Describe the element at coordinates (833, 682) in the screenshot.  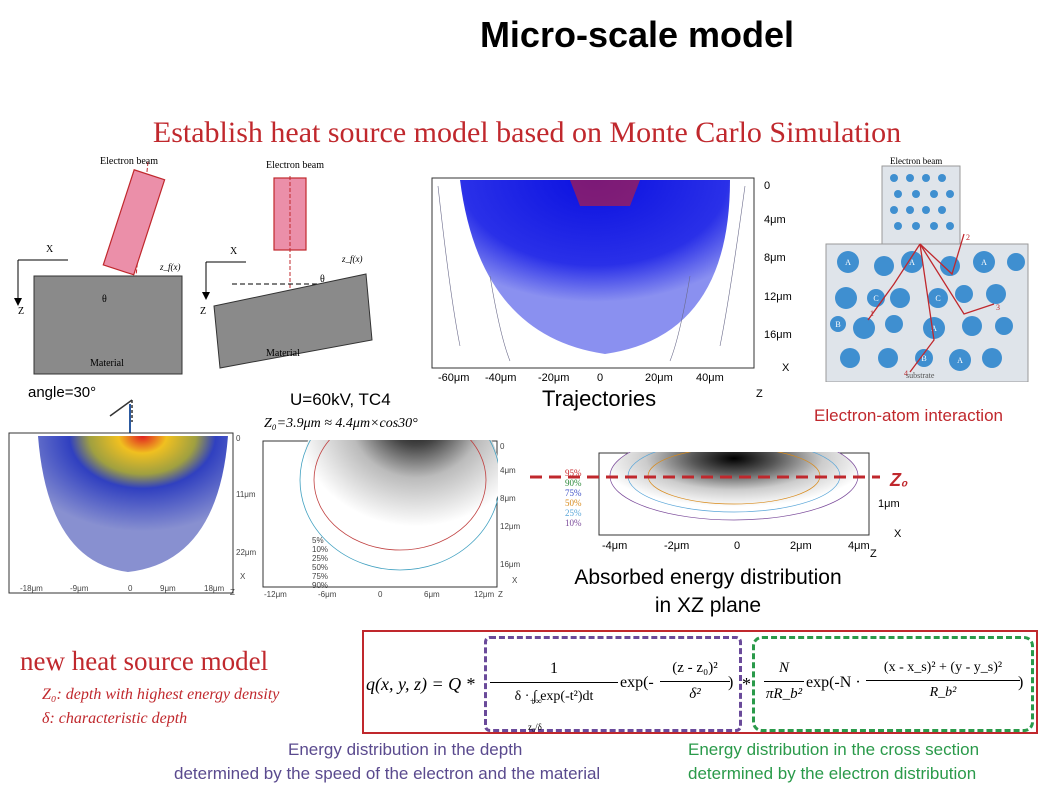
I see `exp2: exp(-N ·` at that location.